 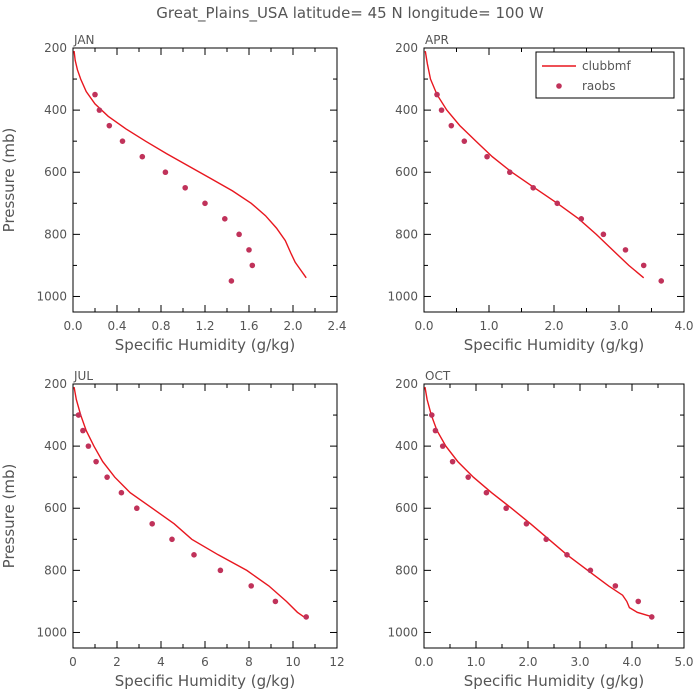 I want to click on x-tick-label: 4, so click(x=161, y=662).